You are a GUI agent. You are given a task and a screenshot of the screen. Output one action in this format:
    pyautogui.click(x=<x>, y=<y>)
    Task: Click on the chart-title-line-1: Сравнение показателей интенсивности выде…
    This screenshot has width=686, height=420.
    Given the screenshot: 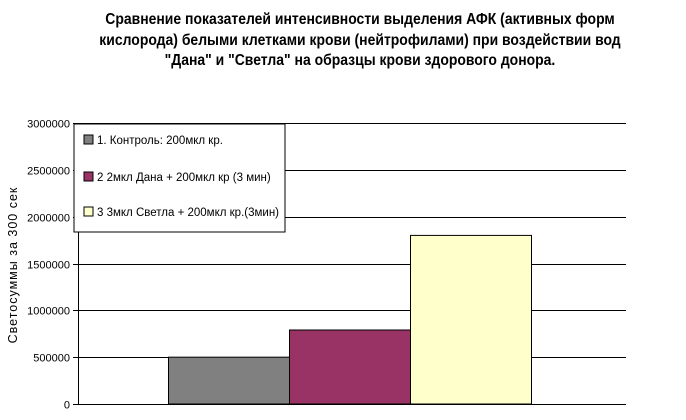 What is the action you would take?
    pyautogui.click(x=360, y=19)
    